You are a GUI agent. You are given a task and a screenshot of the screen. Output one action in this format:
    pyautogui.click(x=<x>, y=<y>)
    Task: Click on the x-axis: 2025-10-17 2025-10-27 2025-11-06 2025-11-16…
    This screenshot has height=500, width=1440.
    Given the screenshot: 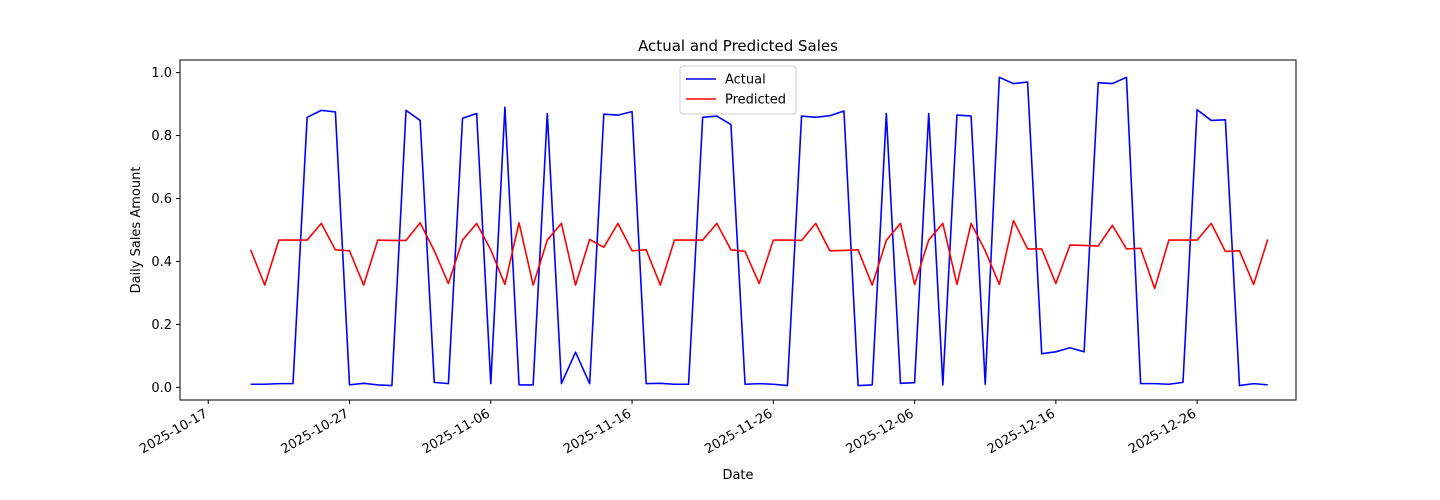 What is the action you would take?
    pyautogui.click(x=668, y=428)
    